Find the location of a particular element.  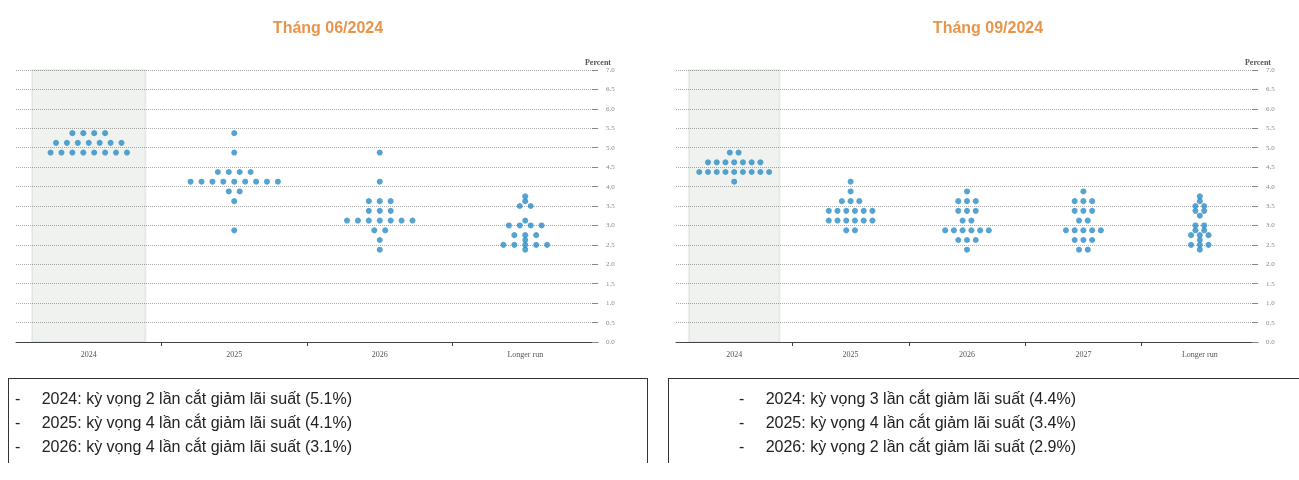

x-tick-label: 2027 is located at coordinates (1083, 354).